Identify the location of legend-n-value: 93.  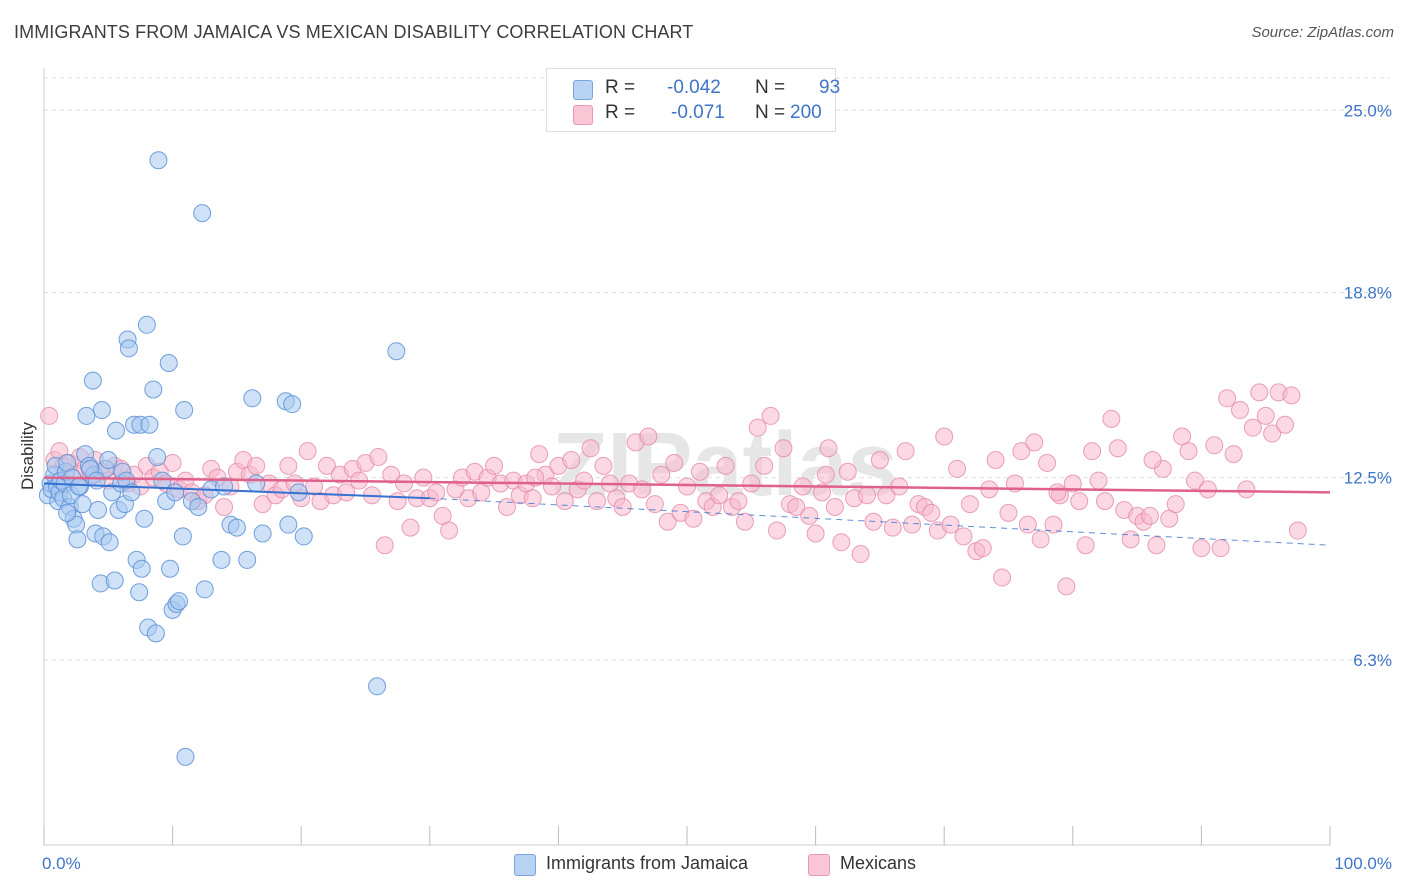
(830, 87).